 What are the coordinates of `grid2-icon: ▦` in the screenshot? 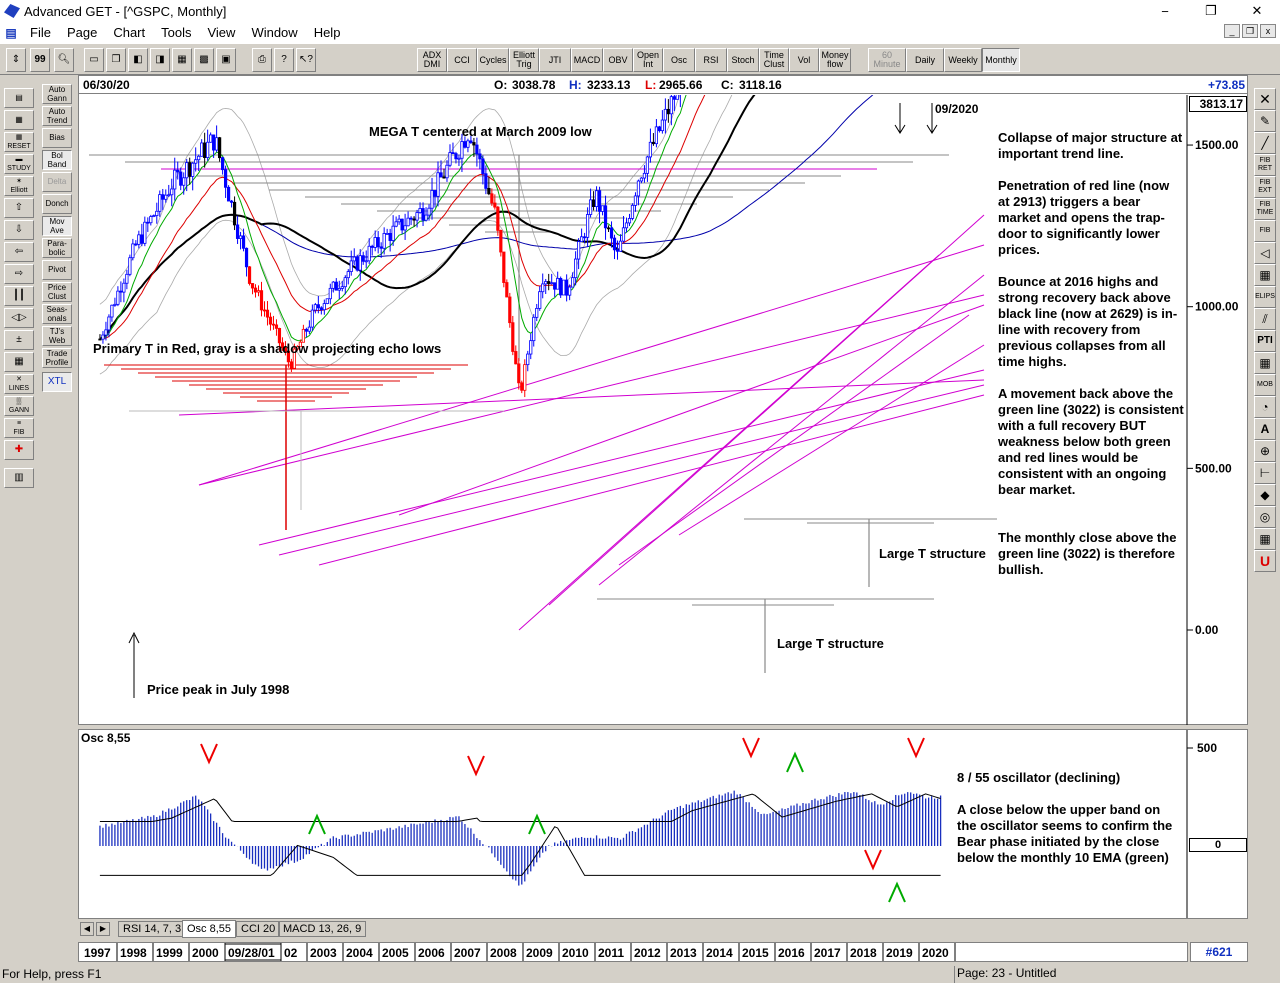 It's located at (1265, 539).